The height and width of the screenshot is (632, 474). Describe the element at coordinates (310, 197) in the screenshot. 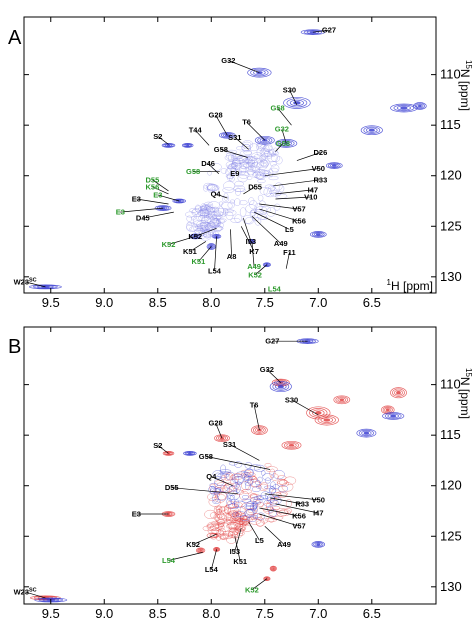

I see `panel-a-peak-label-24: V10` at that location.